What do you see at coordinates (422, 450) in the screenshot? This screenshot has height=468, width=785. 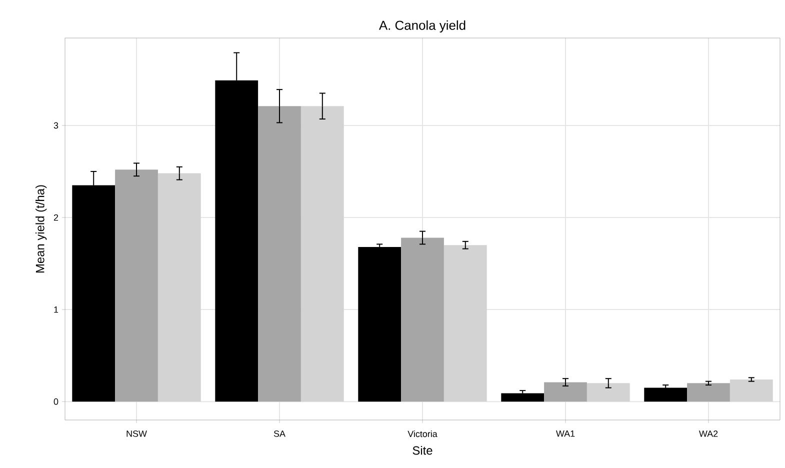 I see `x-axis-title: Site` at bounding box center [422, 450].